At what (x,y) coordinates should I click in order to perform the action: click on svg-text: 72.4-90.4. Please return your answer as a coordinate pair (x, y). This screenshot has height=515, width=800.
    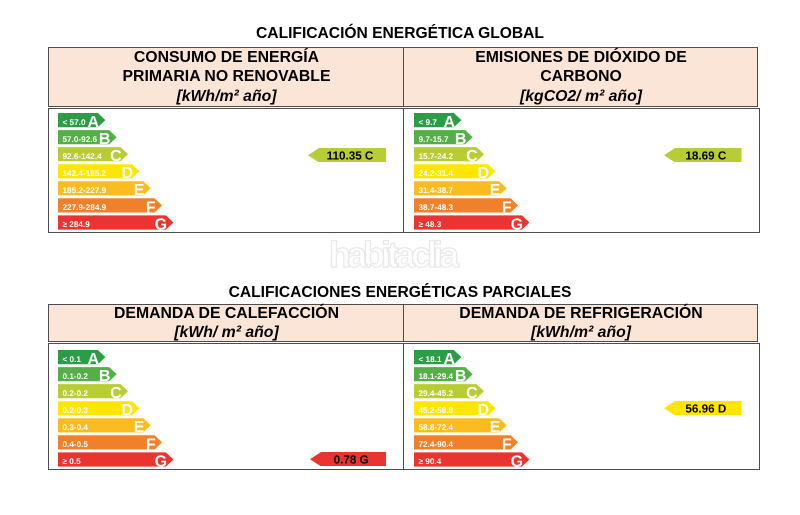
    Looking at the image, I should click on (435, 444).